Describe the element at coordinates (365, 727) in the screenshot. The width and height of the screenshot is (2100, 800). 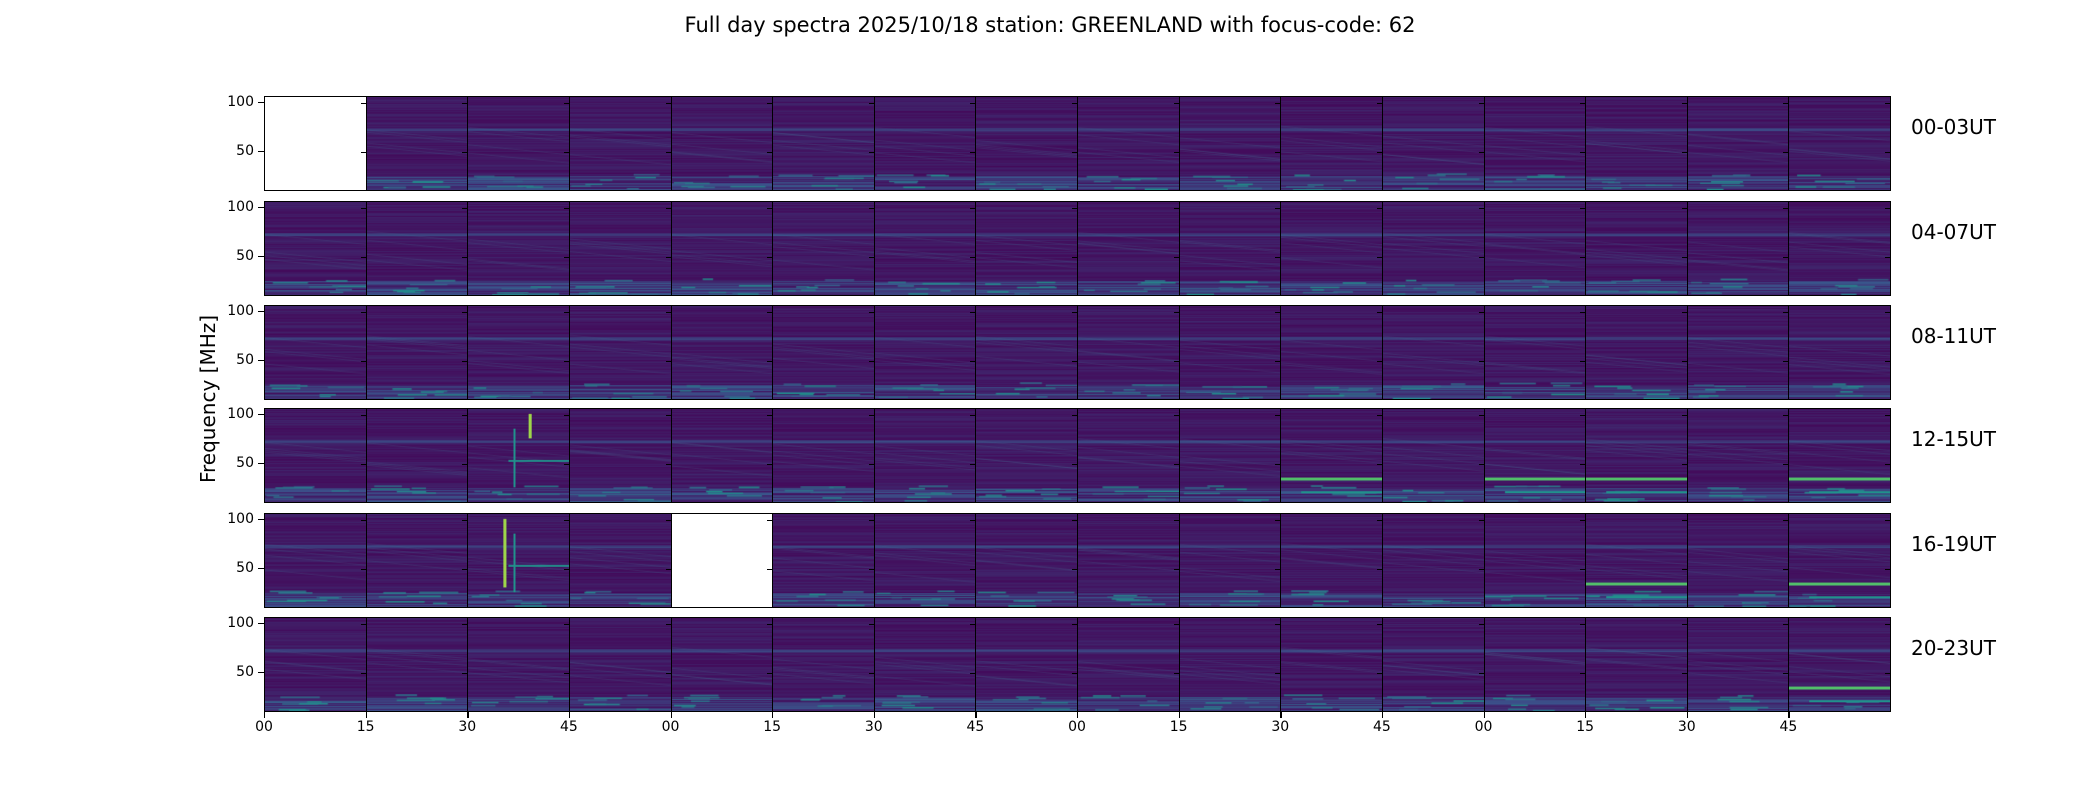
I see `x-tick-label: 15` at that location.